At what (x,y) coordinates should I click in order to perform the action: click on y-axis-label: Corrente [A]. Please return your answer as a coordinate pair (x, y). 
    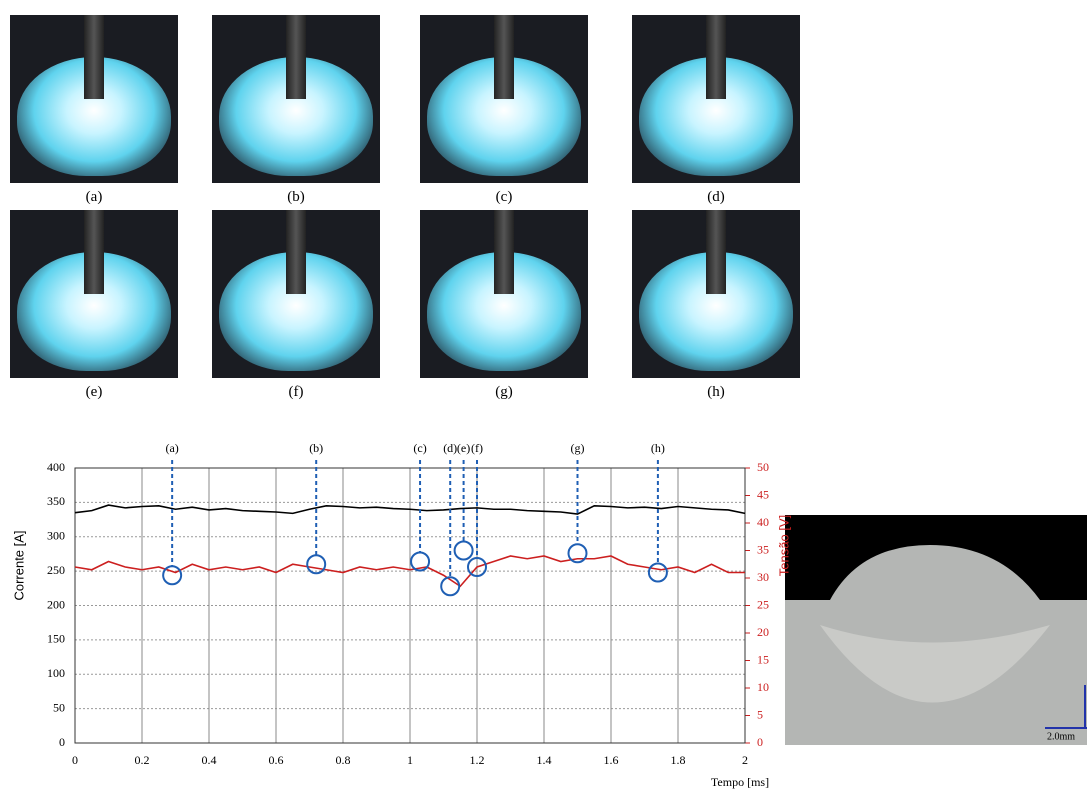
    Looking at the image, I should click on (18, 565).